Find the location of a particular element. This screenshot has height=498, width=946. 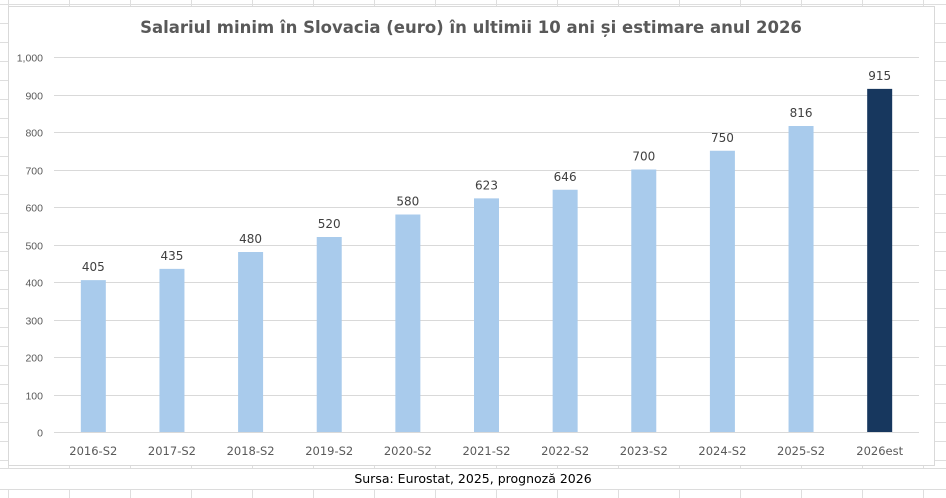

bar-2023-S2 is located at coordinates (644, 301).